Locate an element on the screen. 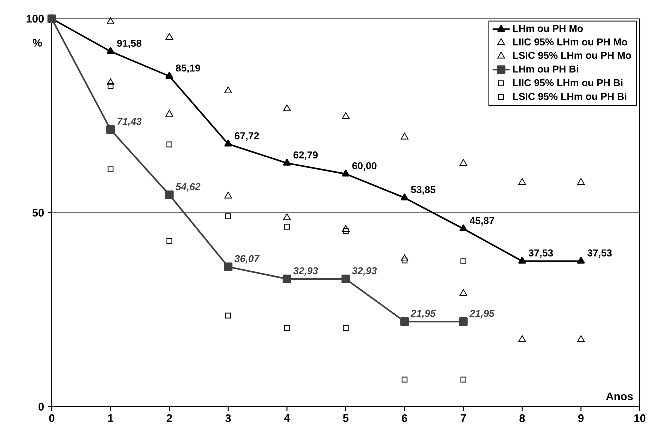 This screenshot has width=649, height=444. data-label: 45,87 is located at coordinates (482, 221).